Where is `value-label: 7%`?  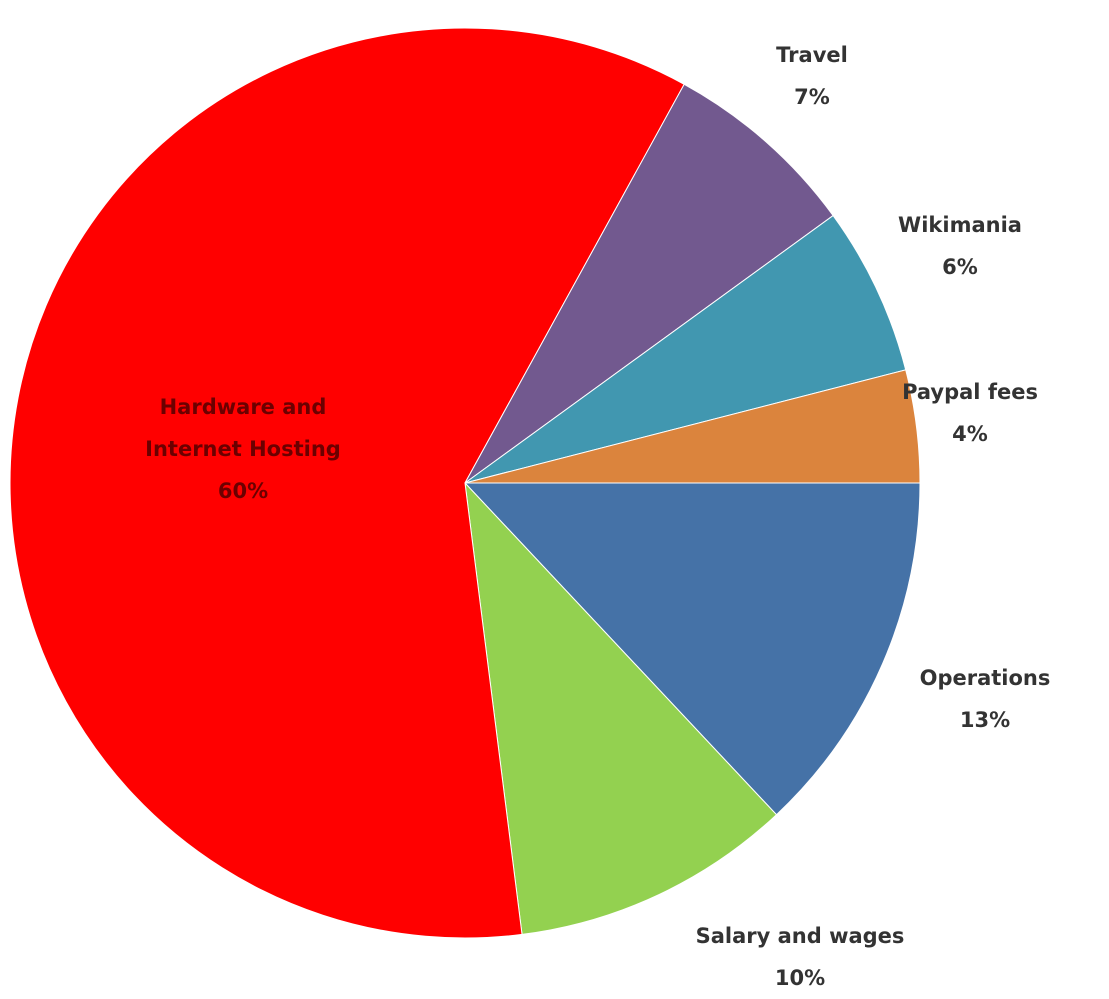 value-label: 7% is located at coordinates (812, 97).